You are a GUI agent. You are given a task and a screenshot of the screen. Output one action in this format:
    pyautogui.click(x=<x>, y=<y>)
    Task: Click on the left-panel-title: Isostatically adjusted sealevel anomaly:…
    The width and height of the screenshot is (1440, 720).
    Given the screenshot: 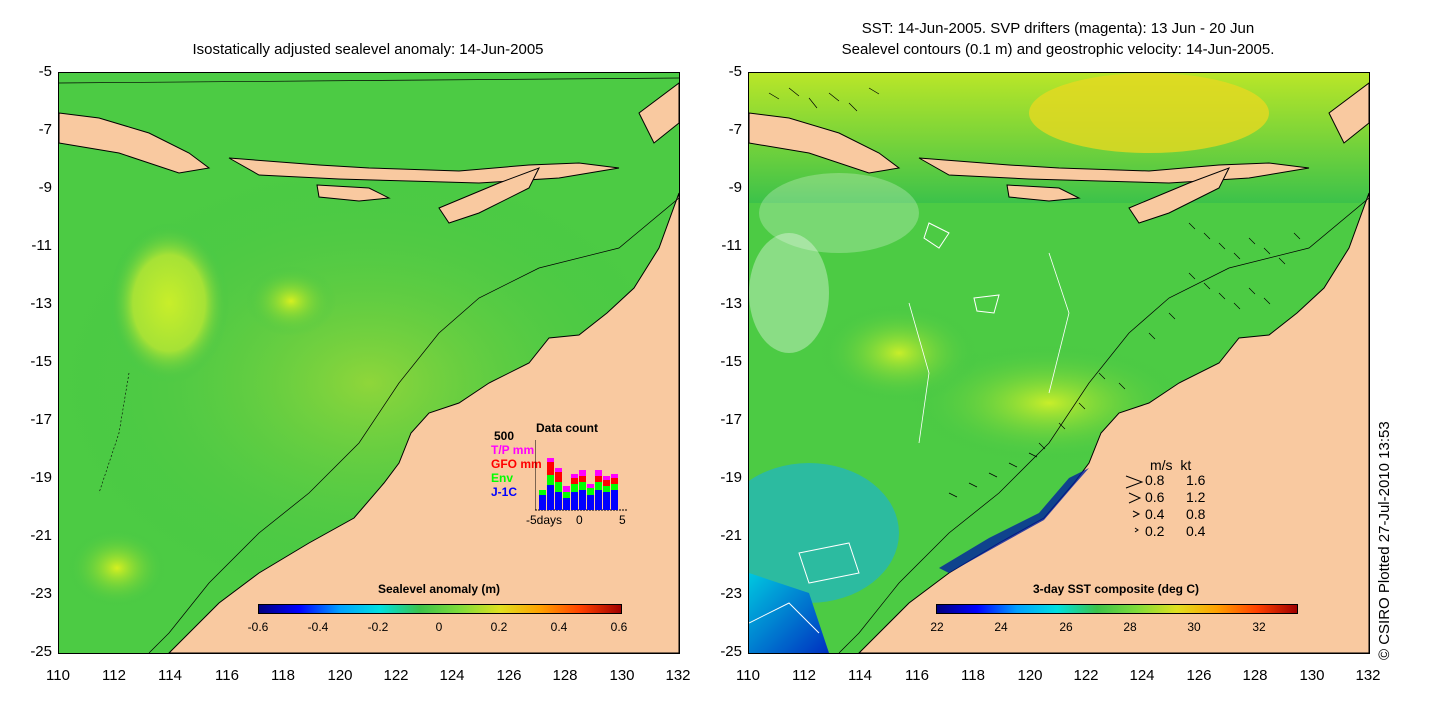 What is the action you would take?
    pyautogui.click(x=368, y=49)
    